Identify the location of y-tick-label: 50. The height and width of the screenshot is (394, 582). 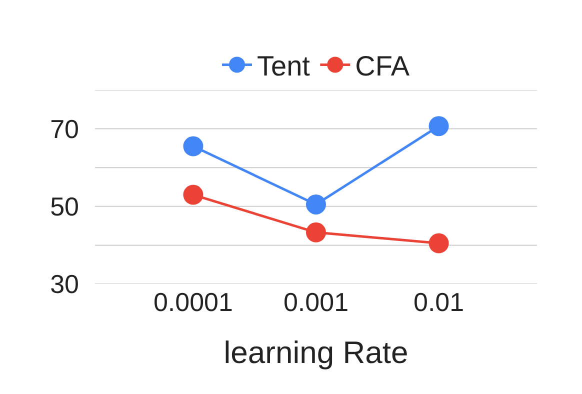
(64, 207).